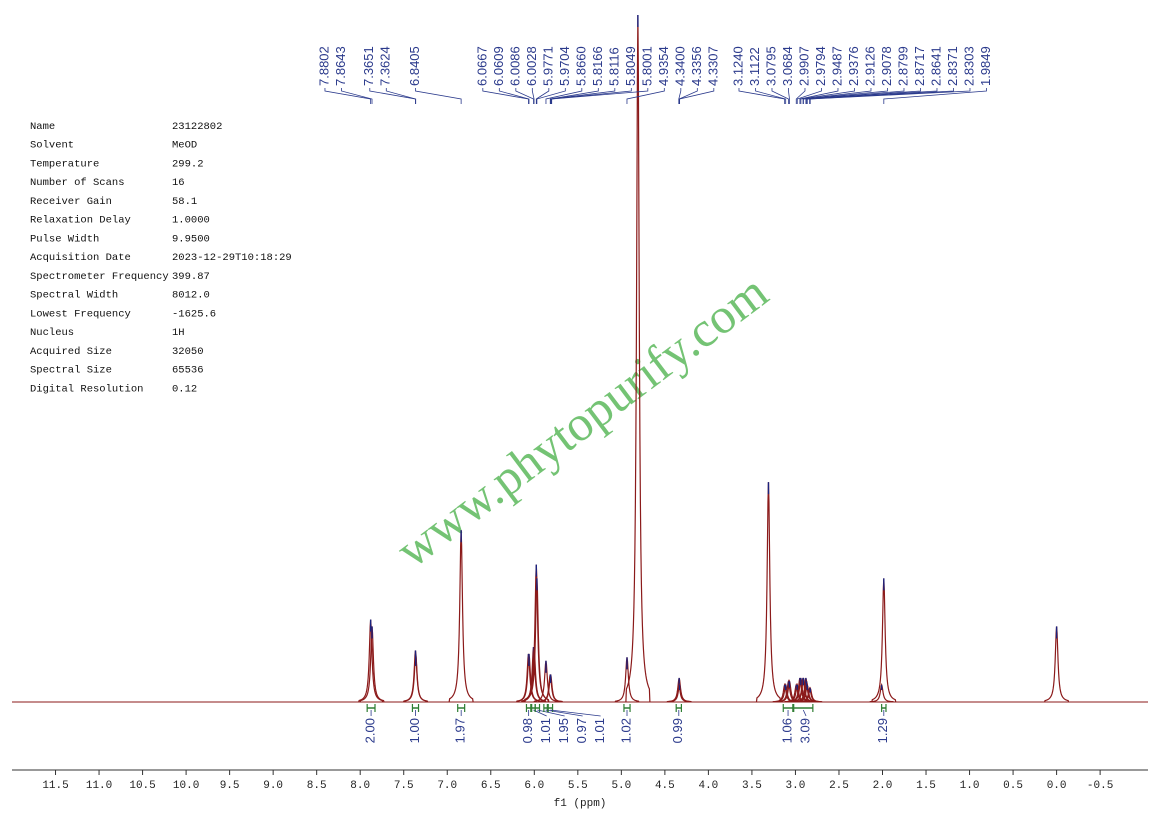 This screenshot has height=816, width=1158. What do you see at coordinates (188, 371) in the screenshot?
I see `param-value: 65536` at bounding box center [188, 371].